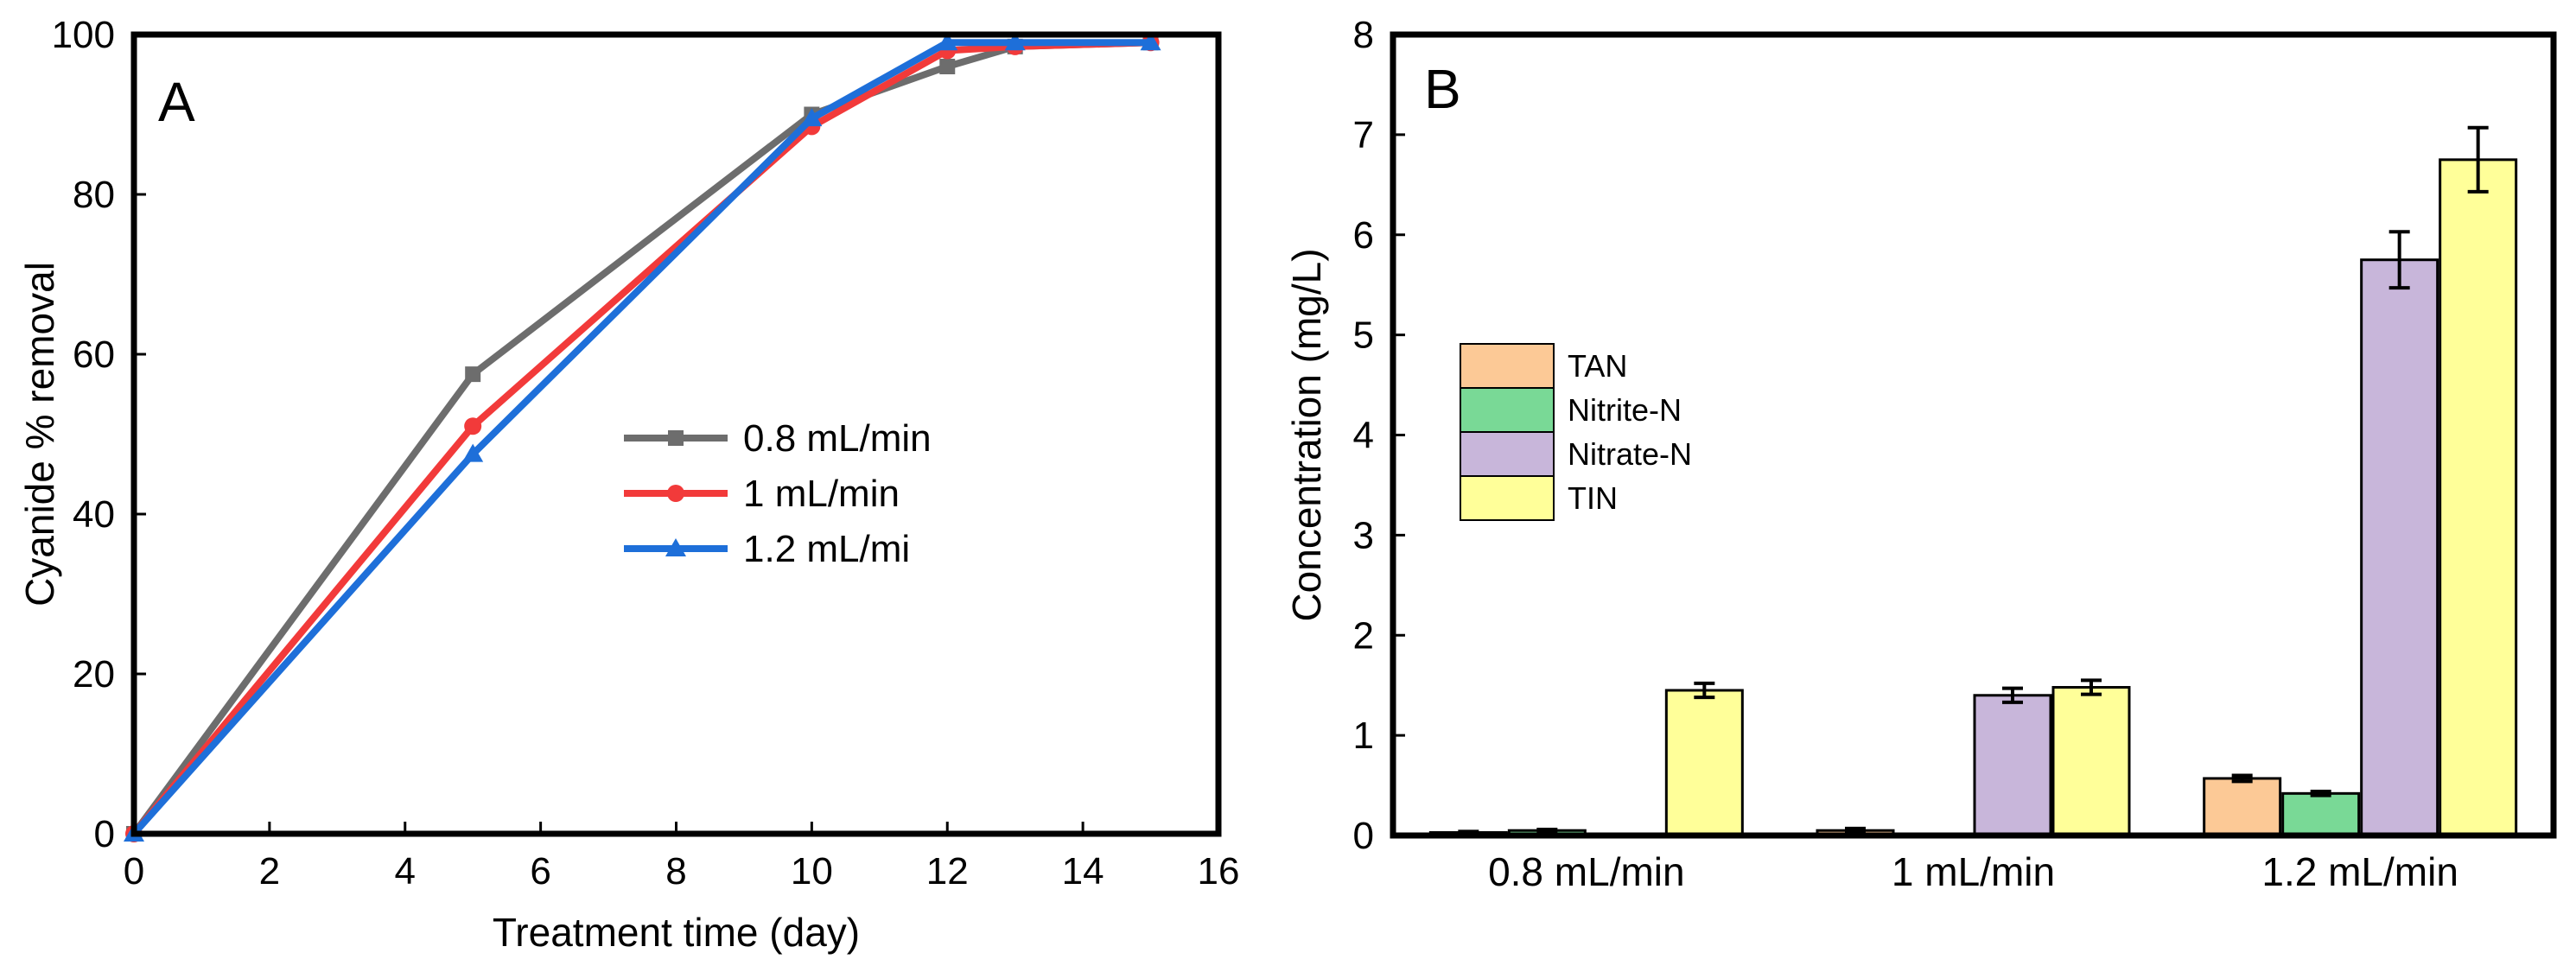 Image resolution: width=2576 pixels, height=972 pixels. Describe the element at coordinates (1973, 871) in the screenshot. I see `x-category-label: 1 mL/min` at that location.